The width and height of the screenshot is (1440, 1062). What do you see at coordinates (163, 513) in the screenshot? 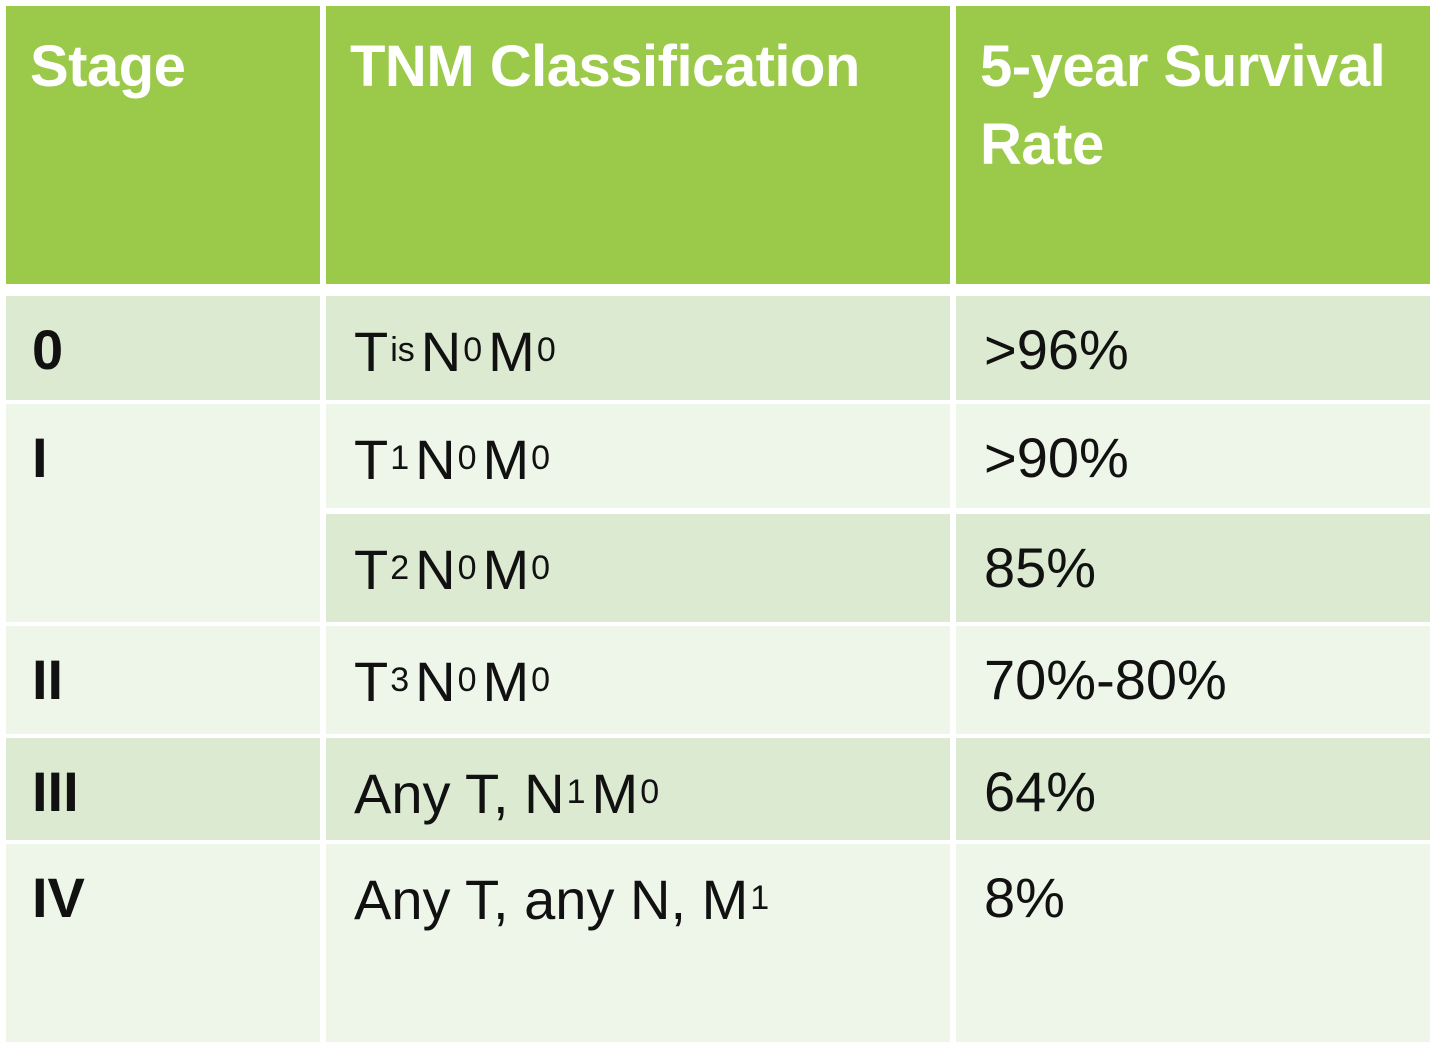
I see `stage-cell: I` at bounding box center [163, 513].